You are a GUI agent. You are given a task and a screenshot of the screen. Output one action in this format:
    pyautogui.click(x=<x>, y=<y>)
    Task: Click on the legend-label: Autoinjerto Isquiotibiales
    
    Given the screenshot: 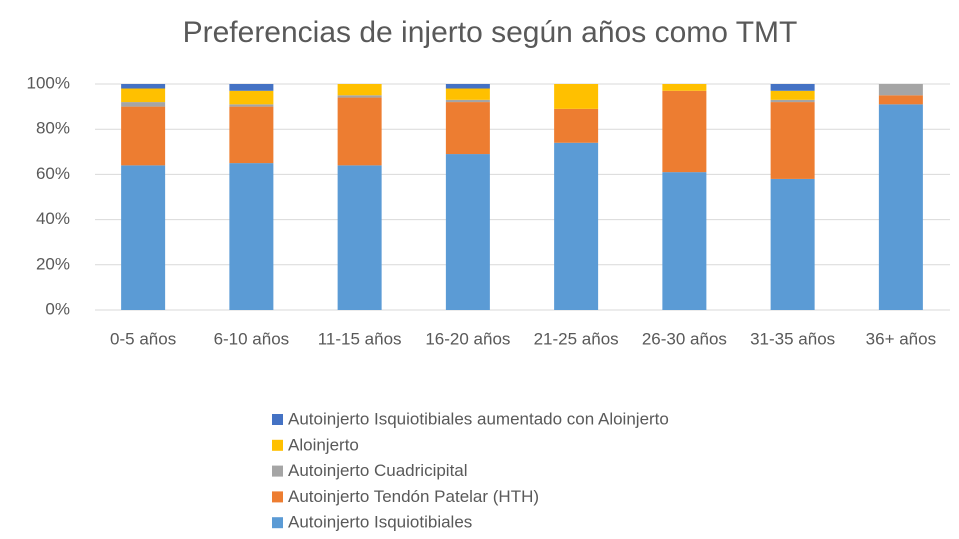 What is the action you would take?
    pyautogui.click(x=380, y=522)
    